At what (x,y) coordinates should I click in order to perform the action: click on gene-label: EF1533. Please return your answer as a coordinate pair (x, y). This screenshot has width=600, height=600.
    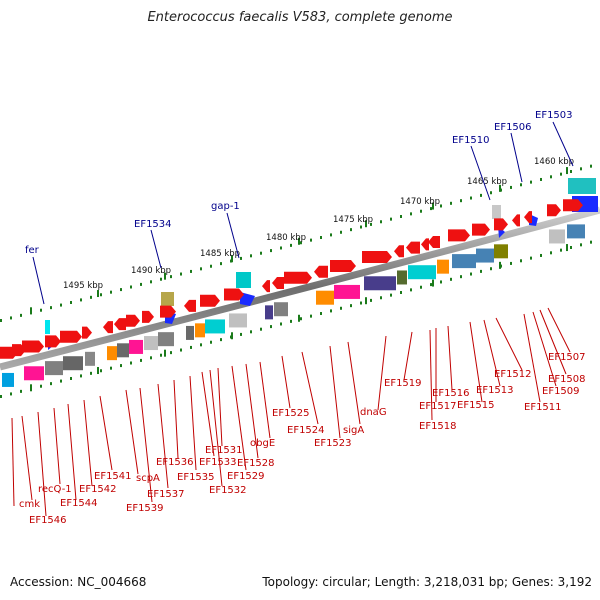
    Looking at the image, I should click on (218, 462).